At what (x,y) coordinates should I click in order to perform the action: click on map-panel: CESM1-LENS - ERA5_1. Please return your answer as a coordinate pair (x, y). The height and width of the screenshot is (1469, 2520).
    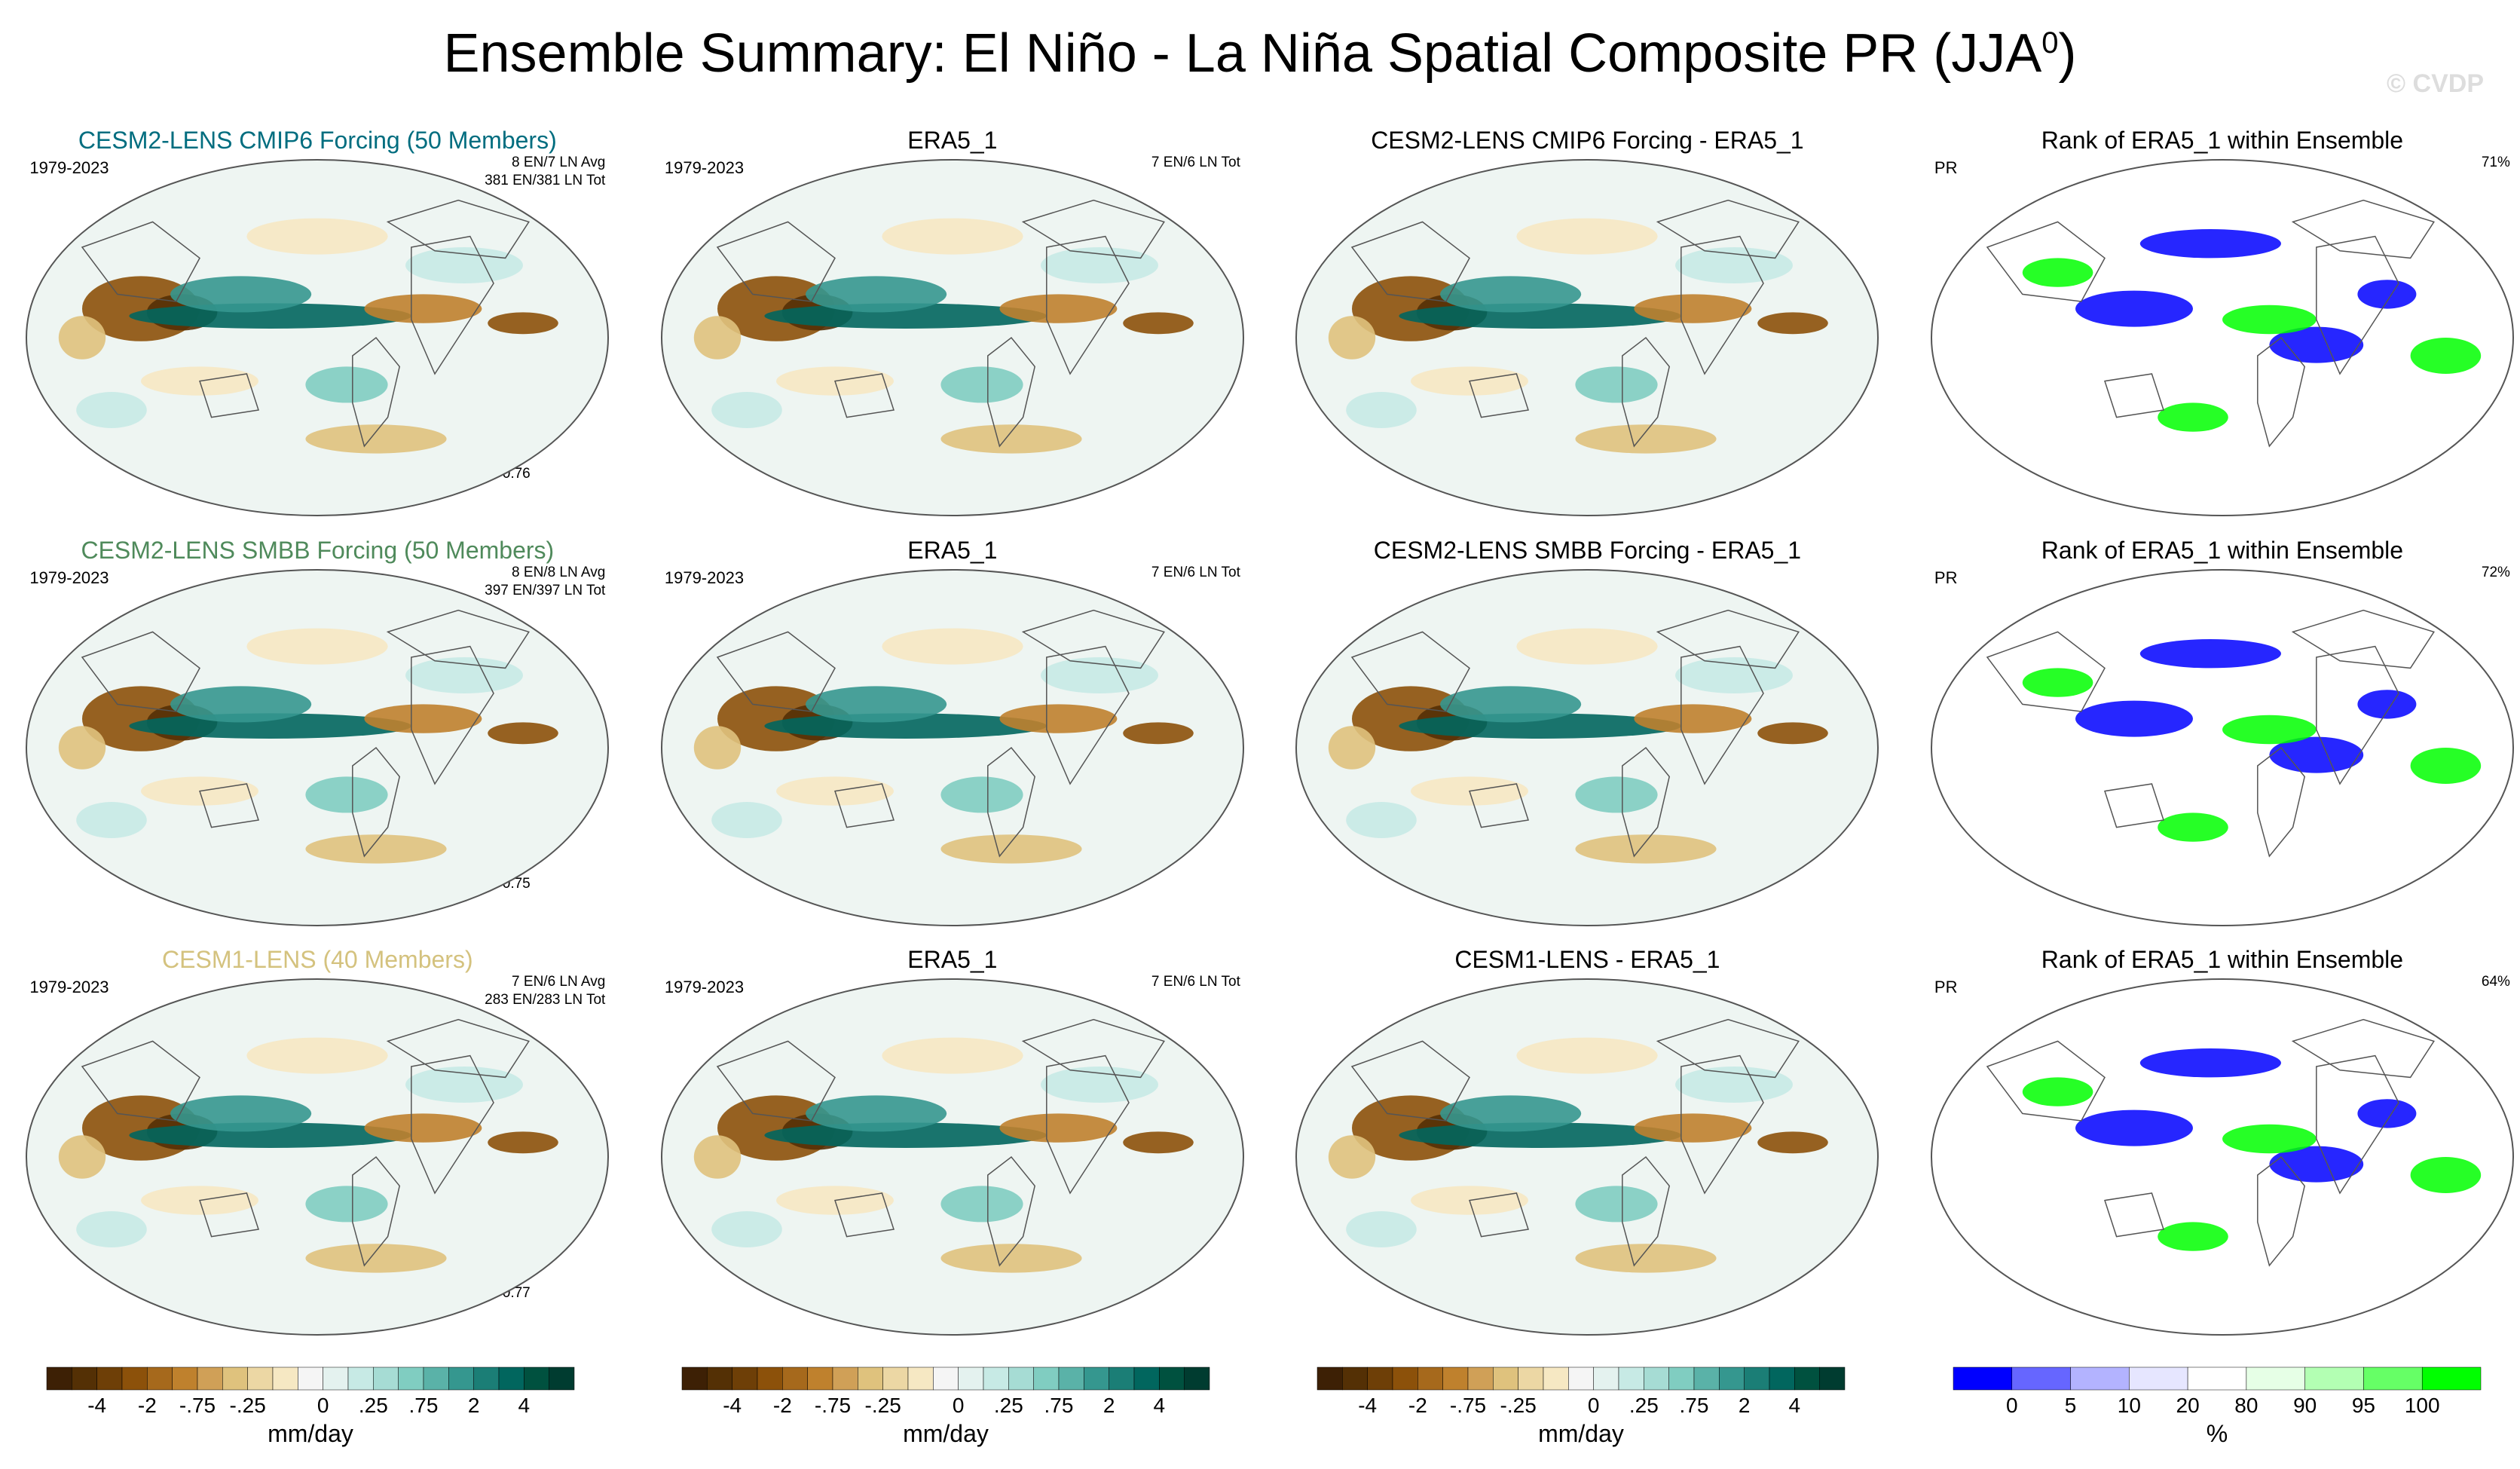
    Looking at the image, I should click on (1587, 1142).